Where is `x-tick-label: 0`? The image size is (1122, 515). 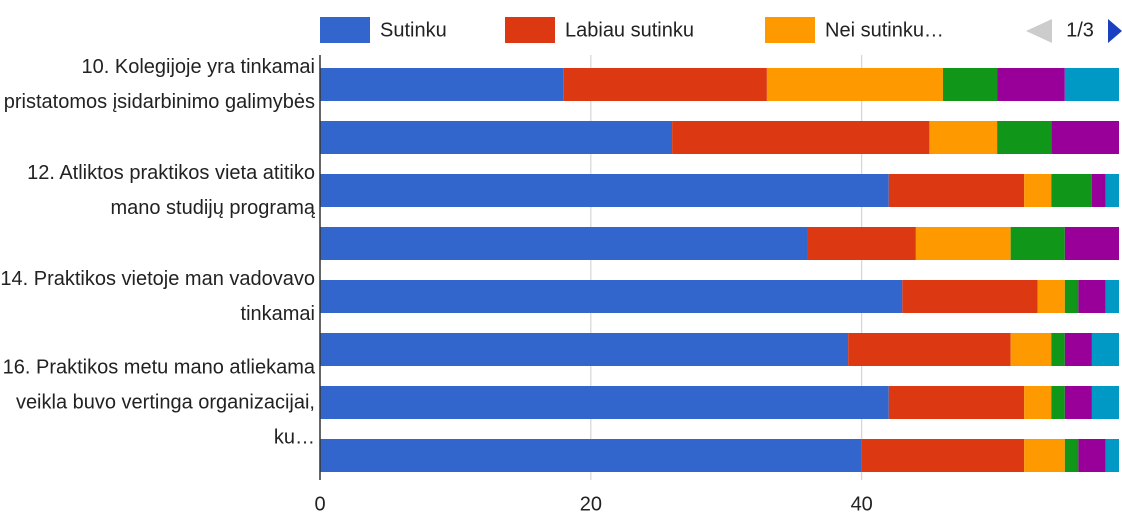 x-tick-label: 0 is located at coordinates (319, 504).